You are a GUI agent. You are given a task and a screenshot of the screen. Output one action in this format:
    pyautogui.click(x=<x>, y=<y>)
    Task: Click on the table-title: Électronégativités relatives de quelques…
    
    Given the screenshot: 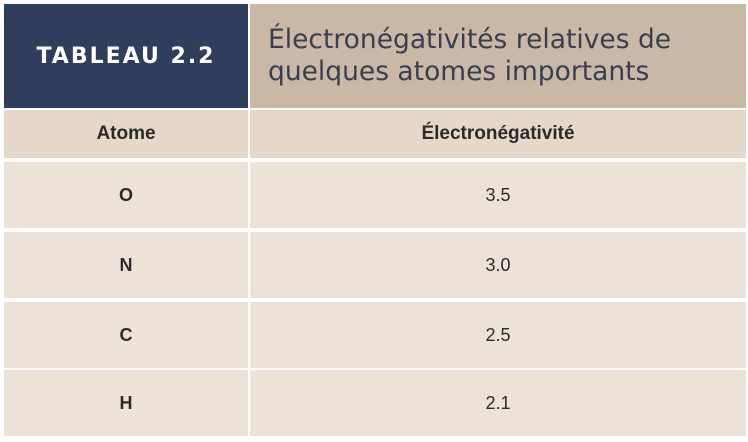 What is the action you would take?
    pyautogui.click(x=469, y=56)
    